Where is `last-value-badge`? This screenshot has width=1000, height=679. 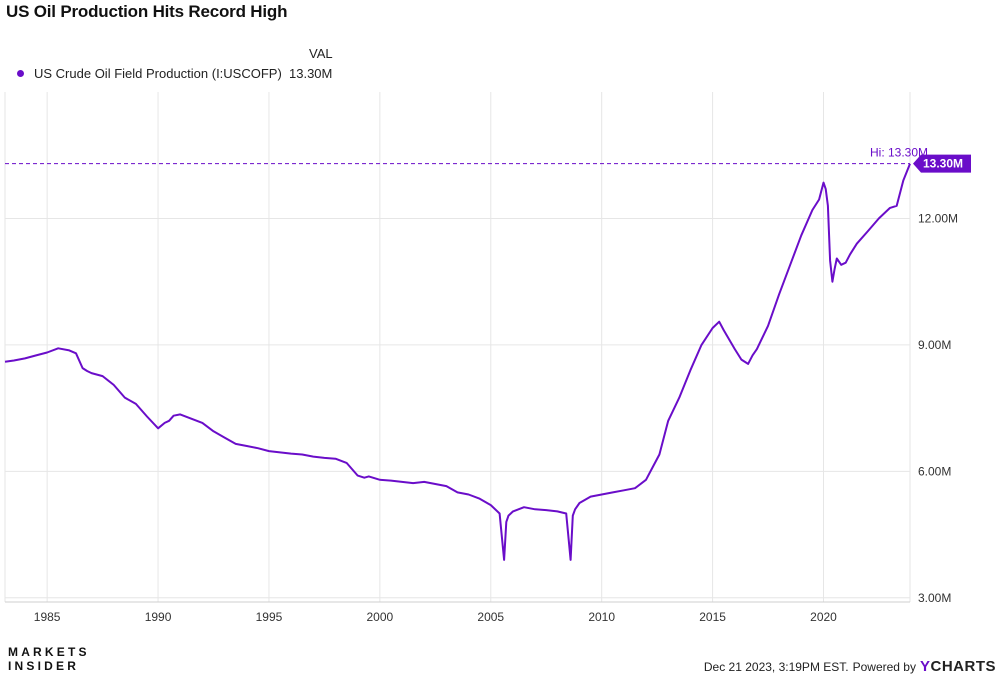
last-value-badge is located at coordinates (942, 163).